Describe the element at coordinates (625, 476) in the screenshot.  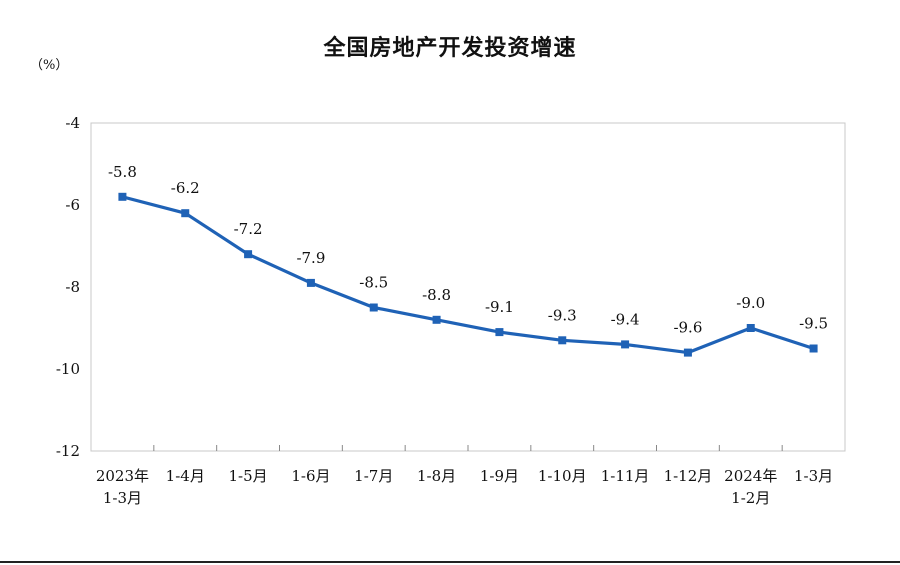
I see `x-tick-label: 1-11月` at that location.